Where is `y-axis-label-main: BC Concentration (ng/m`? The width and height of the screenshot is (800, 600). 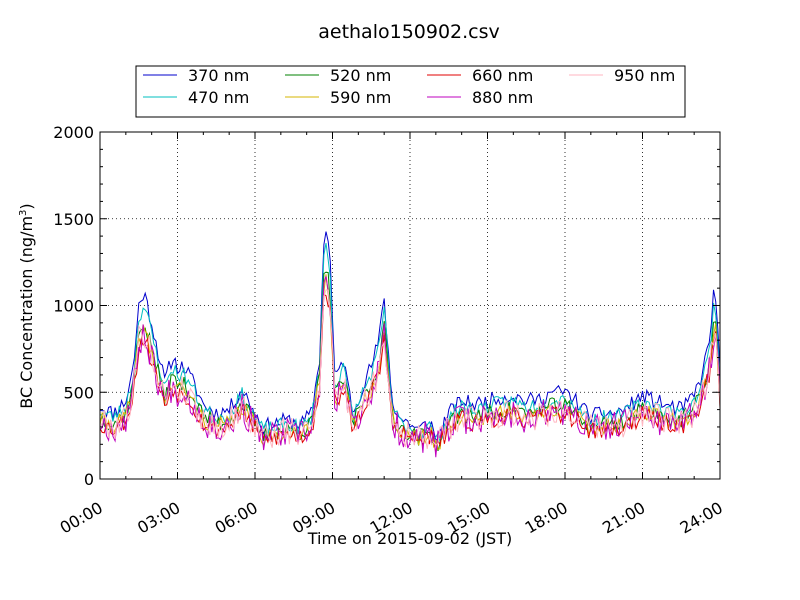
y-axis-label-main: BC Concentration (ng/m is located at coordinates (26, 312).